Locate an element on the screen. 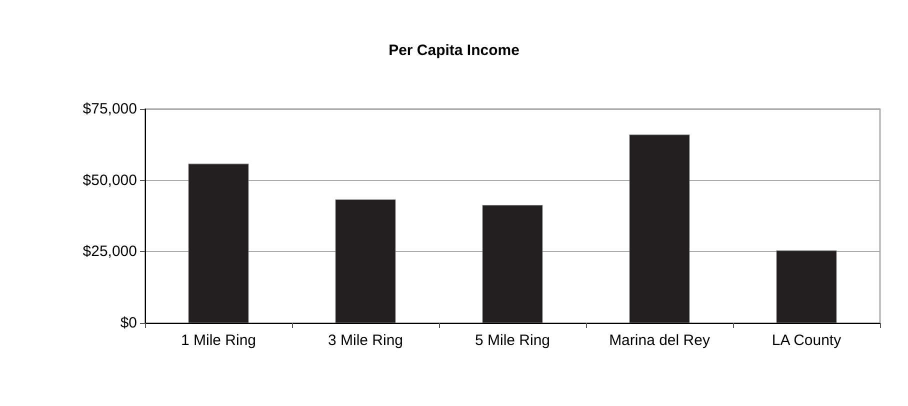 This screenshot has width=908, height=406. y-tick-label: $0 is located at coordinates (128, 323).